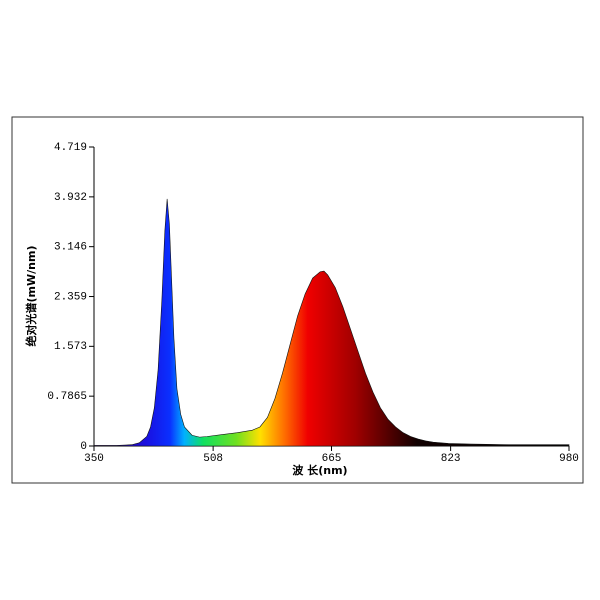  Describe the element at coordinates (83, 447) in the screenshot. I see `y-tick-label: 0` at that location.